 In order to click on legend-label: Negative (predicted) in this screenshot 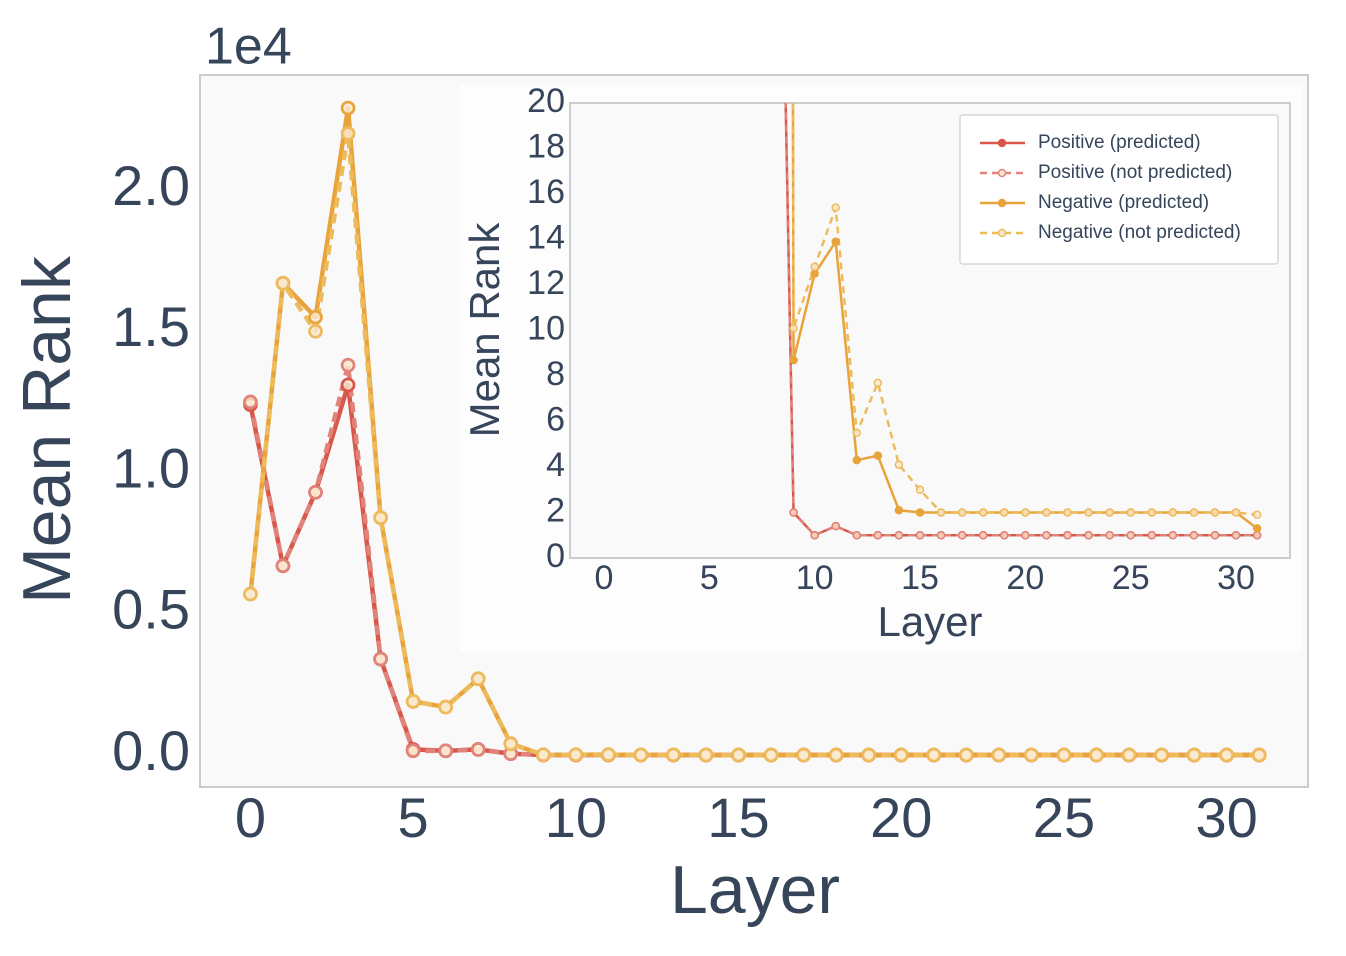, I will do `click(1123, 202)`.